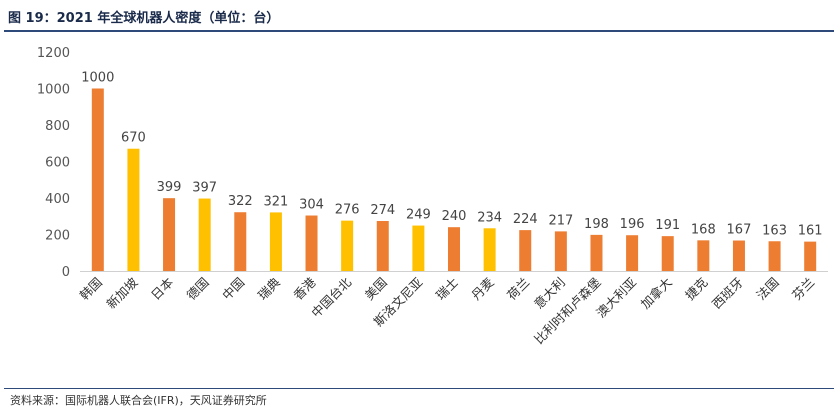 The image size is (838, 409). Describe the element at coordinates (447, 289) in the screenshot. I see `category-label: 瑞士` at that location.